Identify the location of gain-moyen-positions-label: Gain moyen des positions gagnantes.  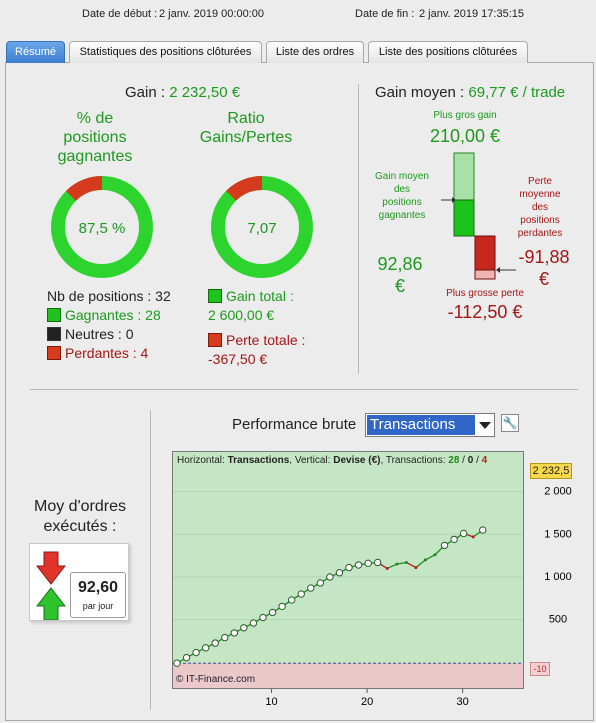
(402, 196).